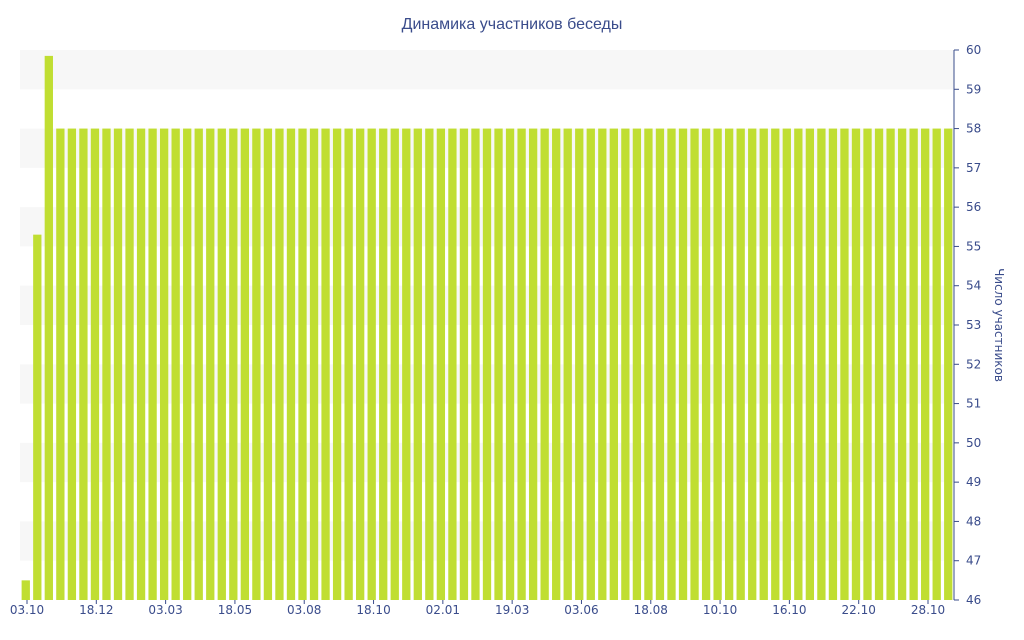 This screenshot has width=1024, height=640. Describe the element at coordinates (973, 482) in the screenshot. I see `y-tick-label: 49` at that location.